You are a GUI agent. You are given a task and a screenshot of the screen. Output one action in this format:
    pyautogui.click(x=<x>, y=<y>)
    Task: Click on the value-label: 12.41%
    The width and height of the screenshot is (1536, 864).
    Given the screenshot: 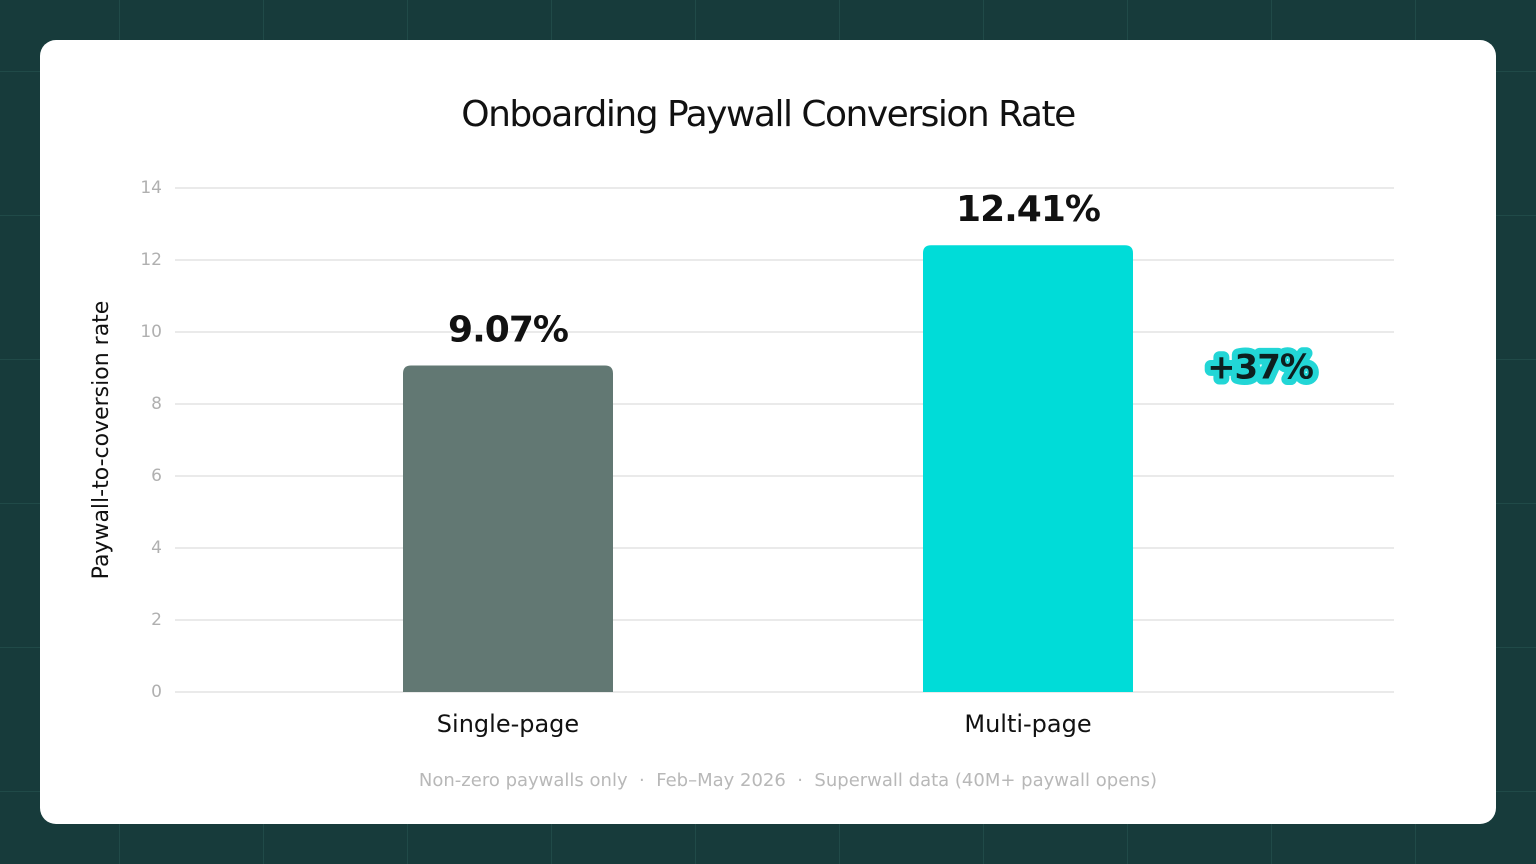 What is the action you would take?
    pyautogui.click(x=1028, y=209)
    